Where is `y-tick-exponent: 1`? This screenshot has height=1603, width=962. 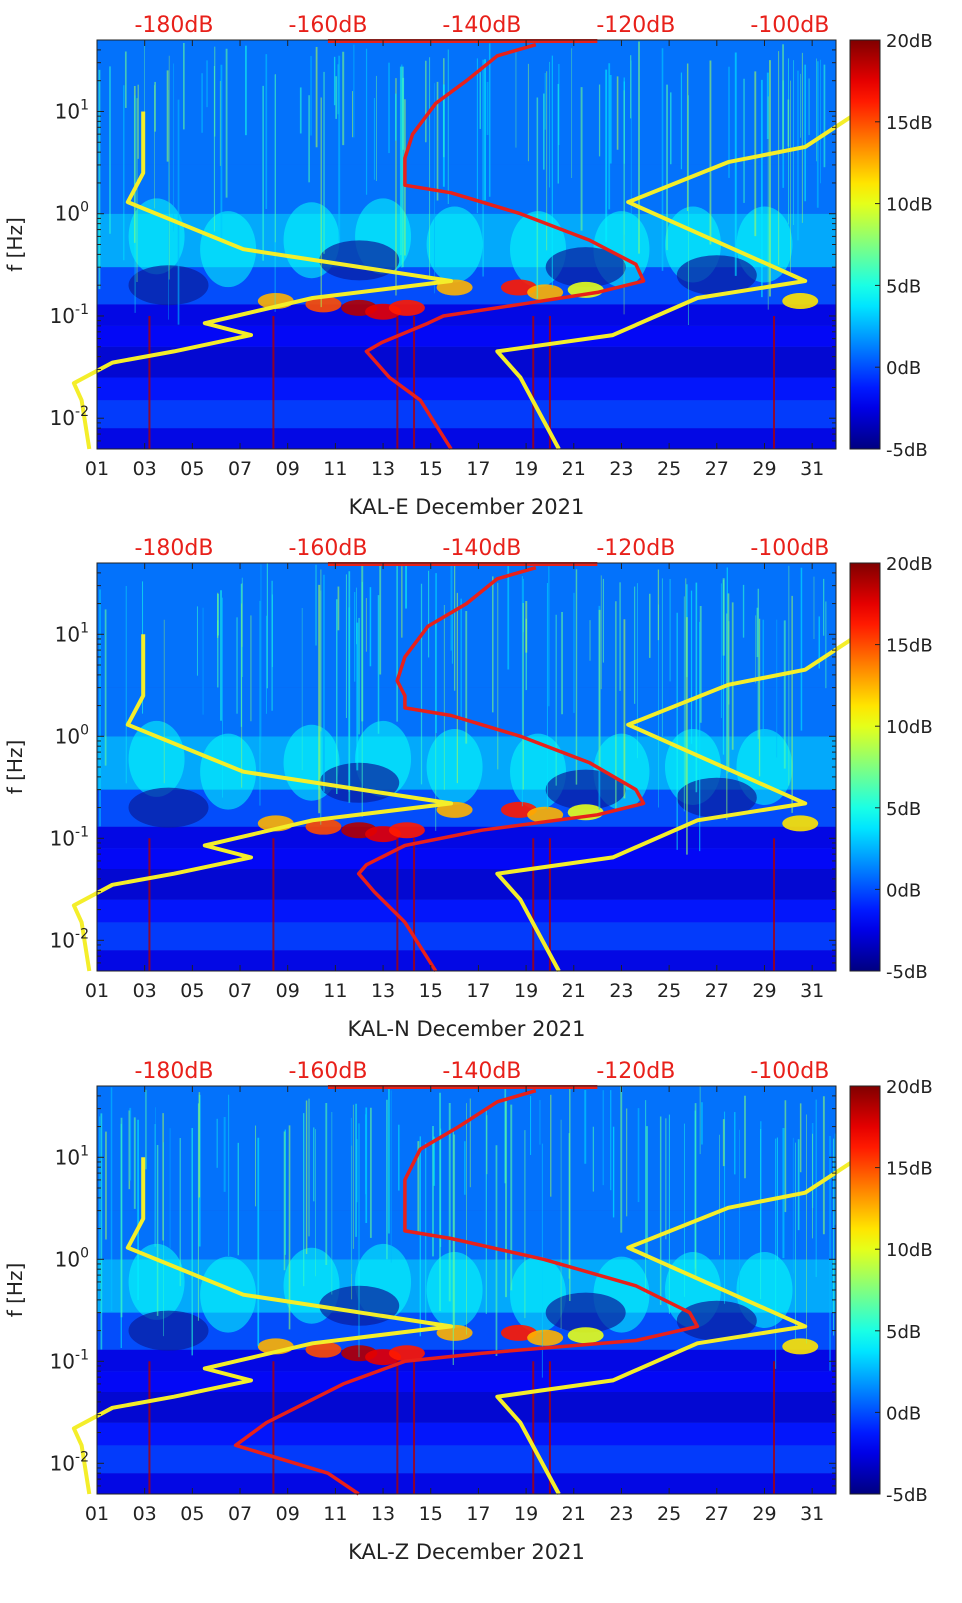 y-tick-exponent: 1 is located at coordinates (84, 628).